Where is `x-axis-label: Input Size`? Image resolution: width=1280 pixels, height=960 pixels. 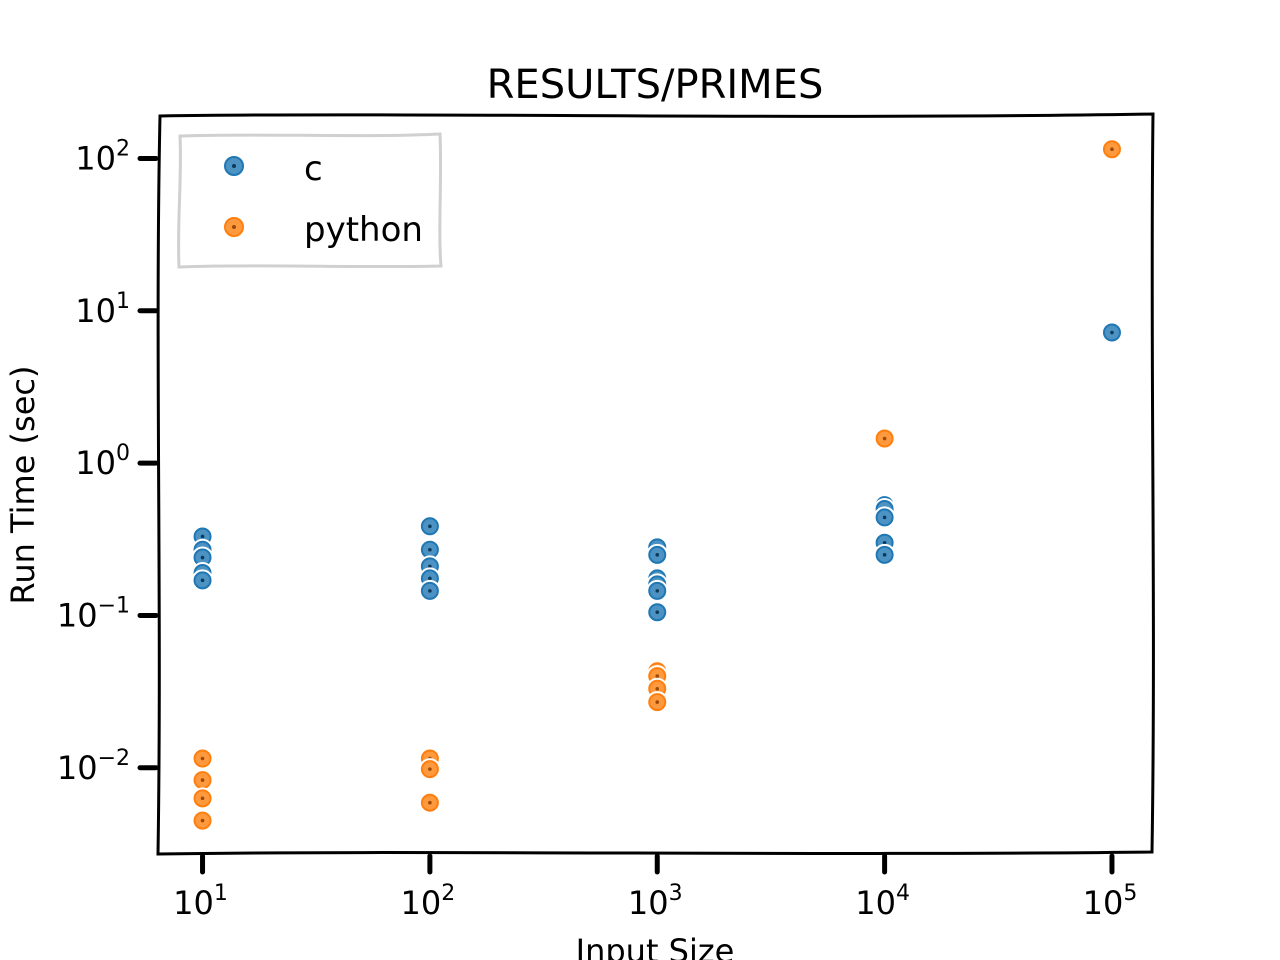
x-axis-label: Input Size is located at coordinates (655, 946).